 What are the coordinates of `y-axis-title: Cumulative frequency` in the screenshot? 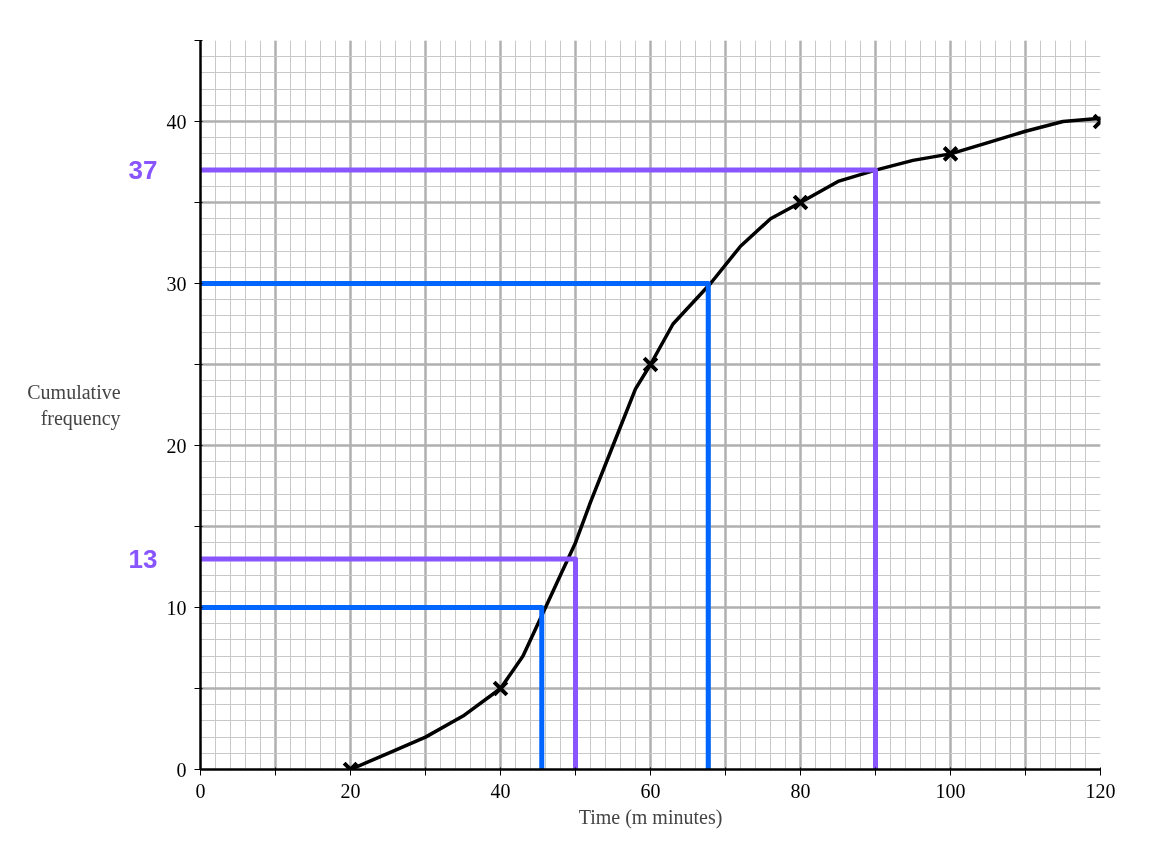 It's located at (74, 405).